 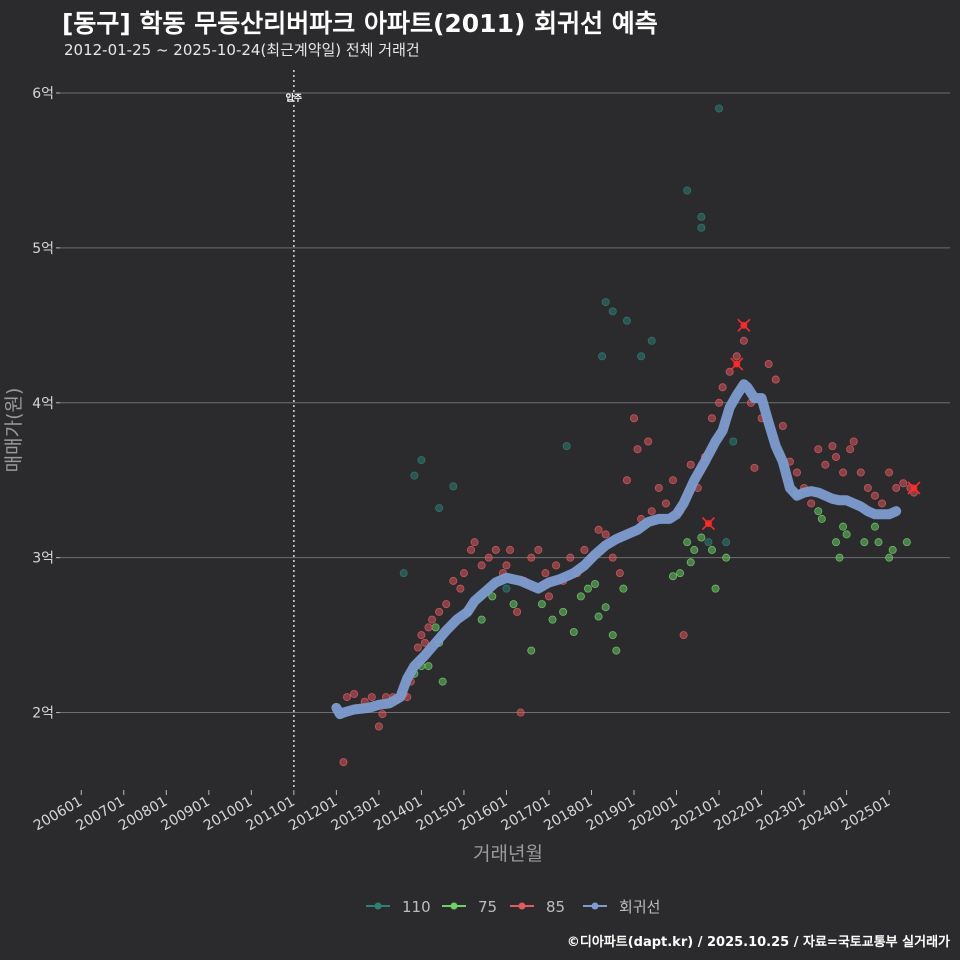 I want to click on legend-label: 85, so click(x=555, y=907).